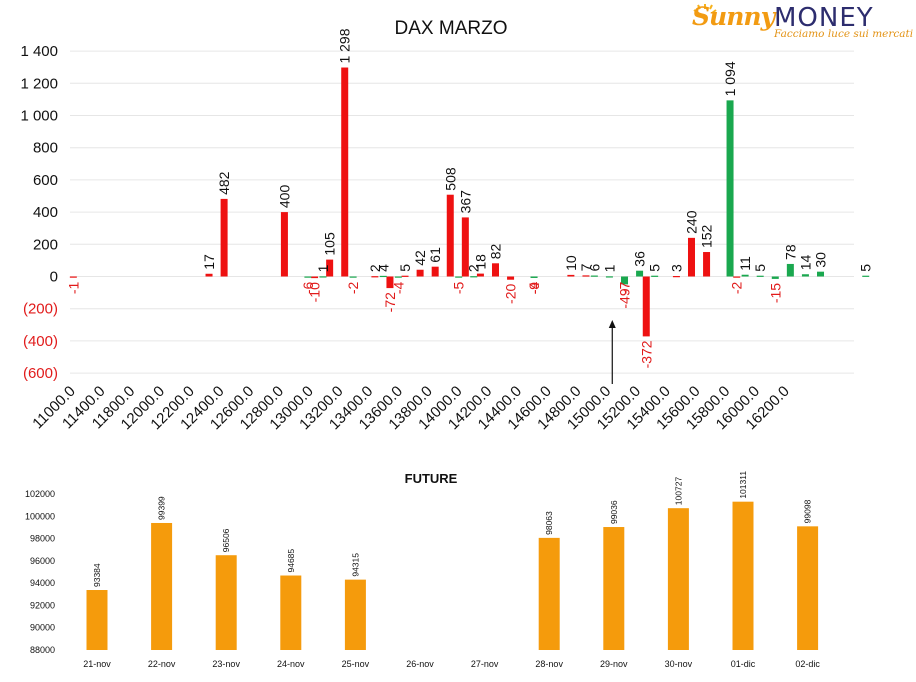  Describe the element at coordinates (40, 341) in the screenshot. I see `main-y-tick-label: (400)` at that location.